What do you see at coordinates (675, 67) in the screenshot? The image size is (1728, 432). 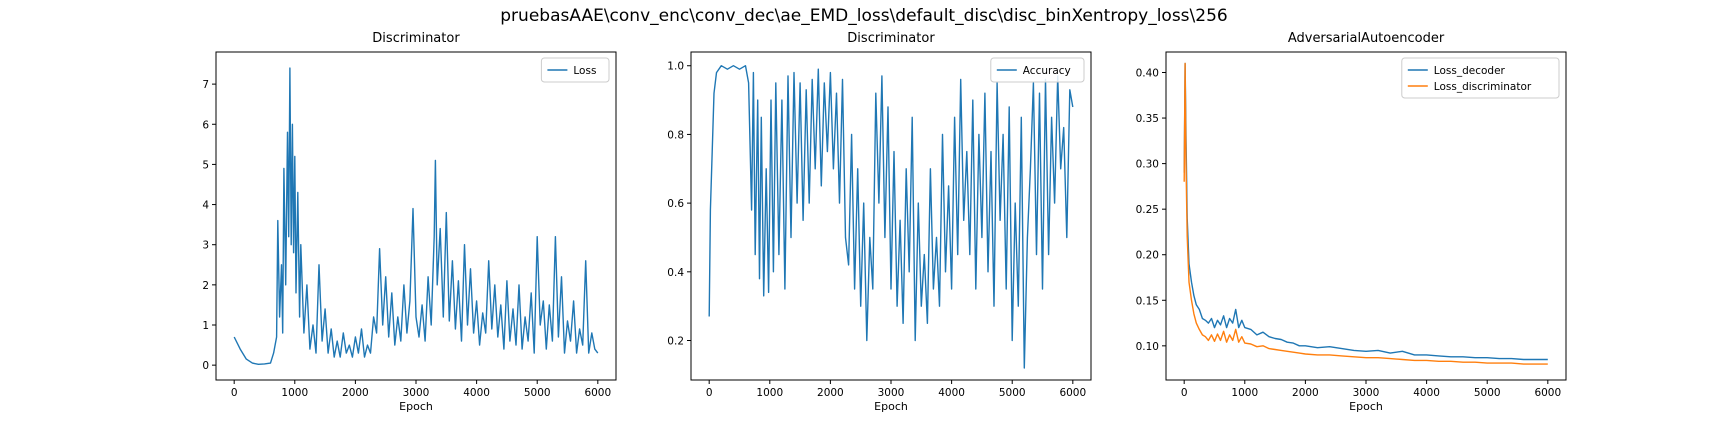 I see `y-tick-label: 1.0` at bounding box center [675, 67].